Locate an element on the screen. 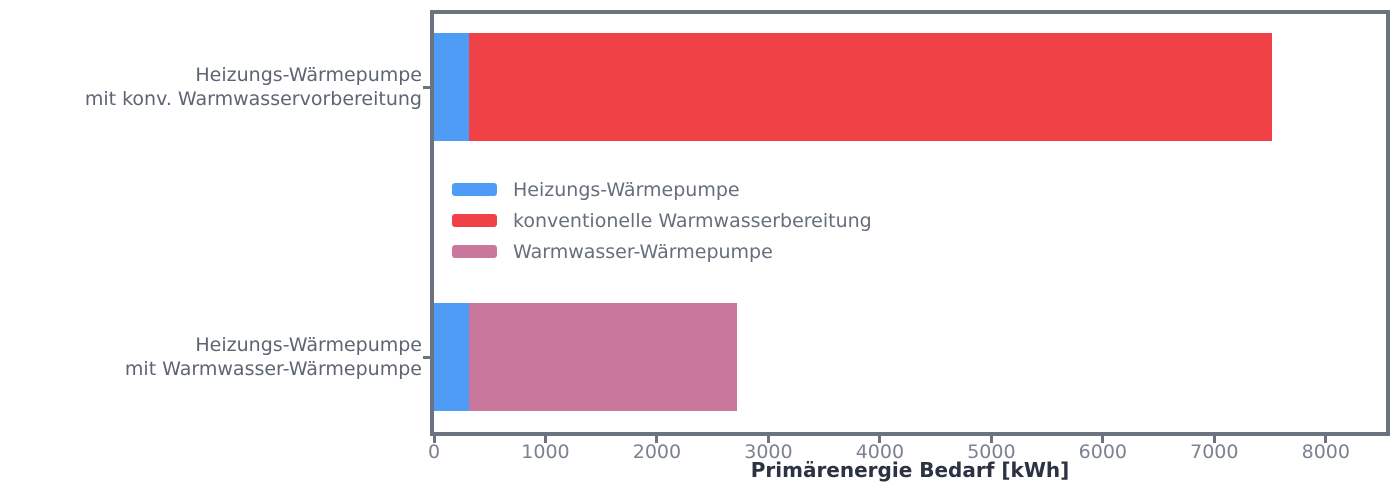 The width and height of the screenshot is (1400, 500). legend-entry: Heizungs-Wärmepumpe is located at coordinates (662, 189).